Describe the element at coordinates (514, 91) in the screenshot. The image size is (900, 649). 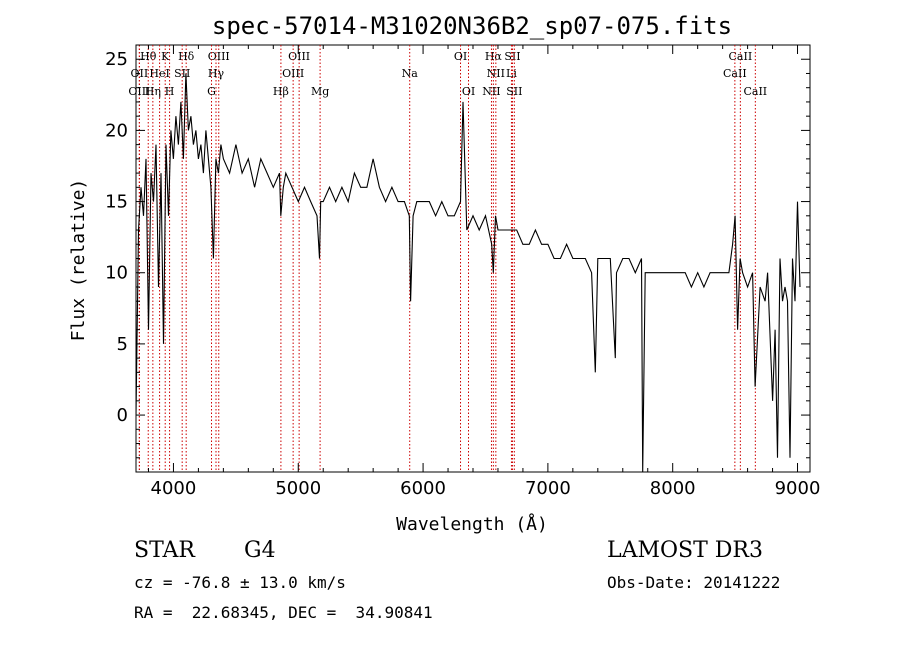
I see `line-label-24: SII` at that location.